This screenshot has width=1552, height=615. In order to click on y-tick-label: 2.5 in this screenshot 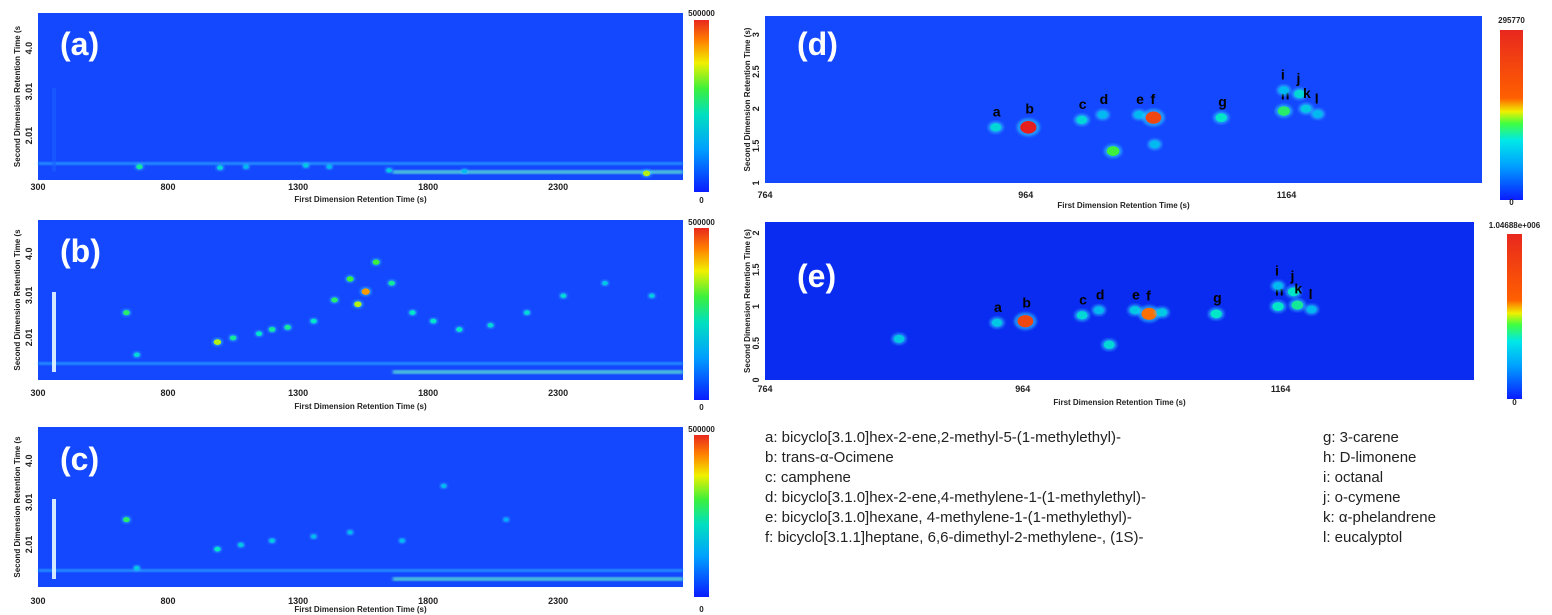, I will do `click(756, 71)`.